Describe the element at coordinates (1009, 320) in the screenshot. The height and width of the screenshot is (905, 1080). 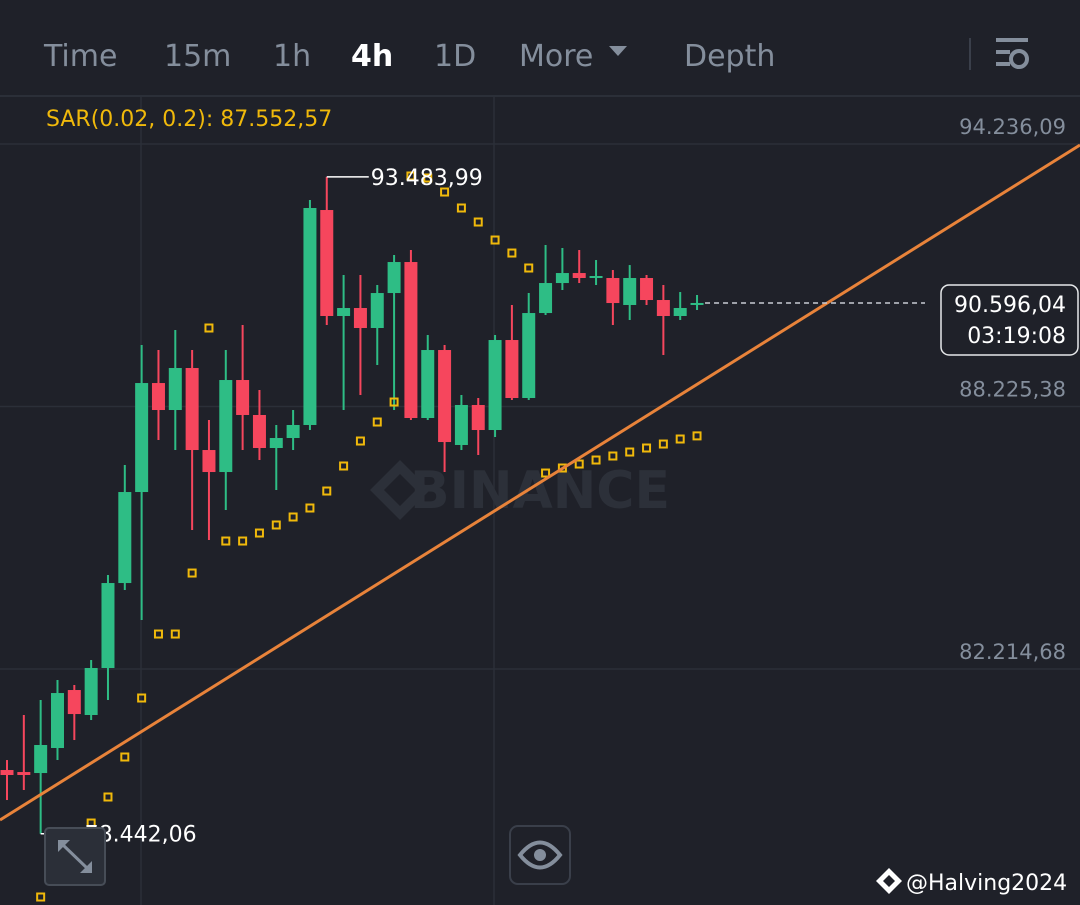
I see `last-price-tag` at that location.